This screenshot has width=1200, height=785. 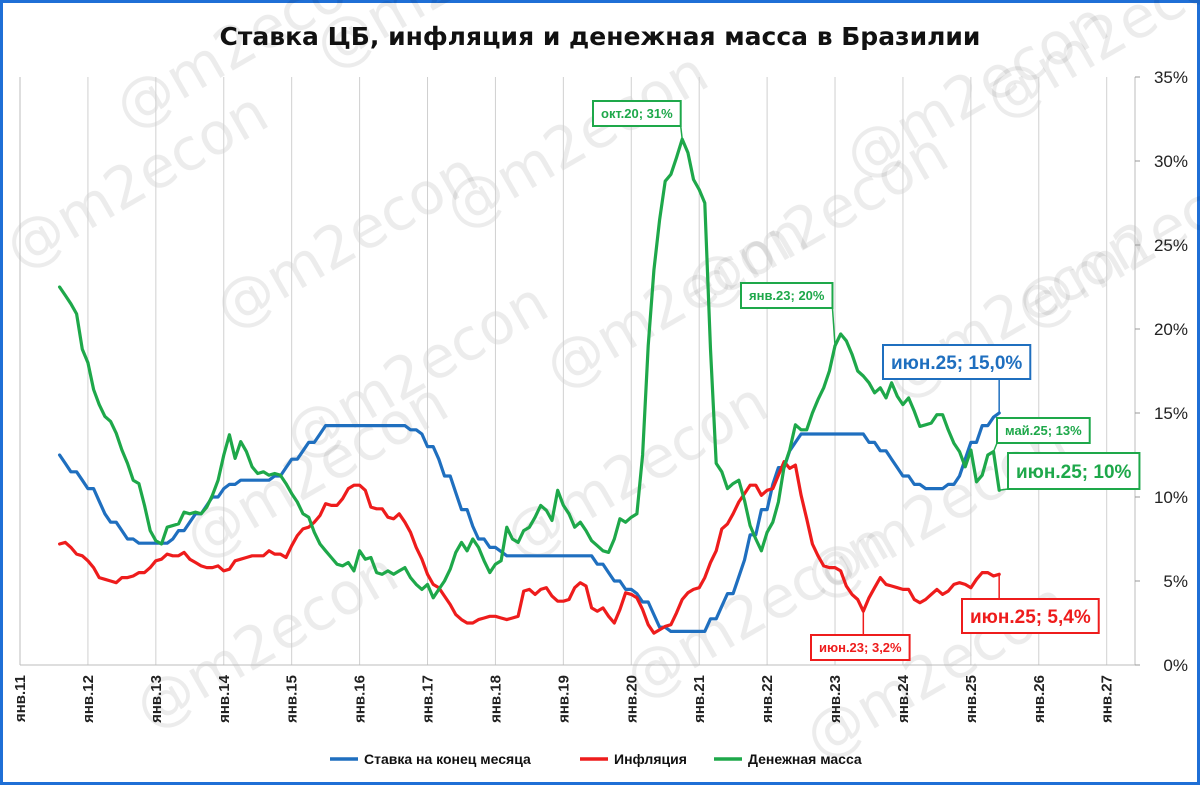 What do you see at coordinates (971, 699) in the screenshot?
I see `x-tick-label: янв.25` at bounding box center [971, 699].